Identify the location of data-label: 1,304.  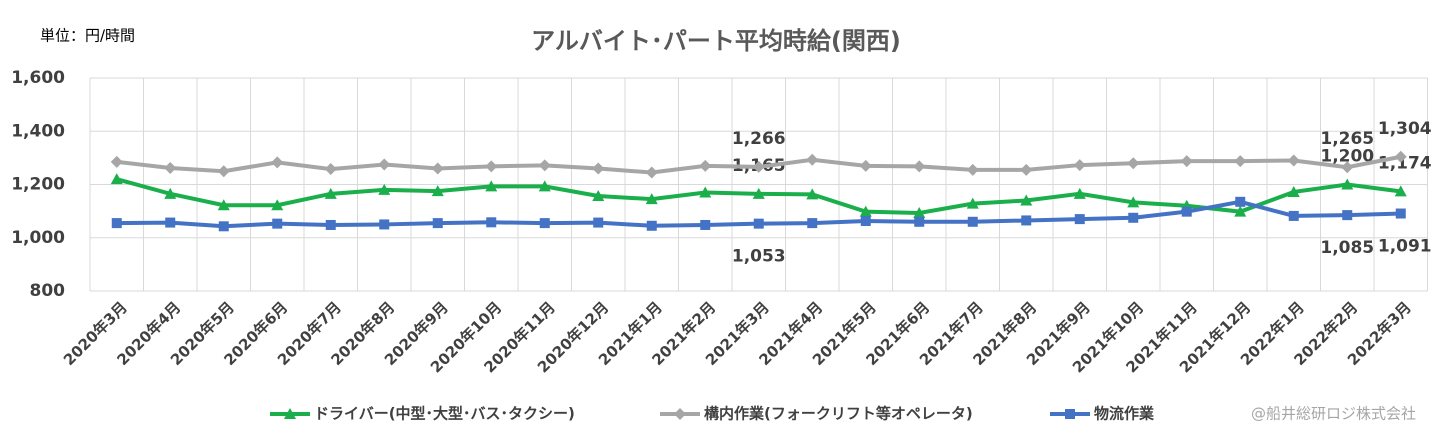
(1405, 129).